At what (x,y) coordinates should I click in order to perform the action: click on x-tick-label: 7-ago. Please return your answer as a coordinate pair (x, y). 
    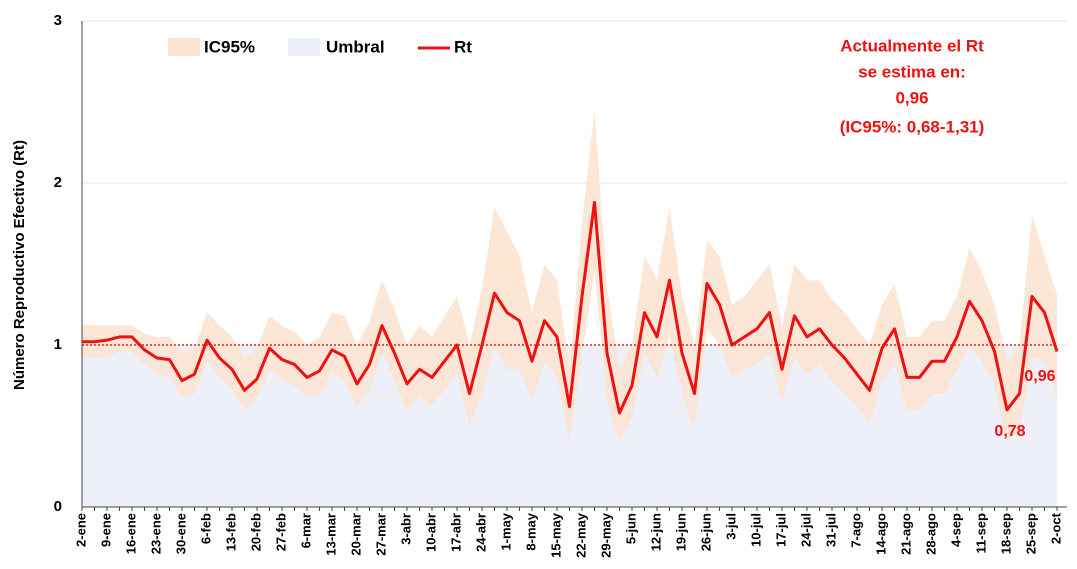
    Looking at the image, I should click on (855, 530).